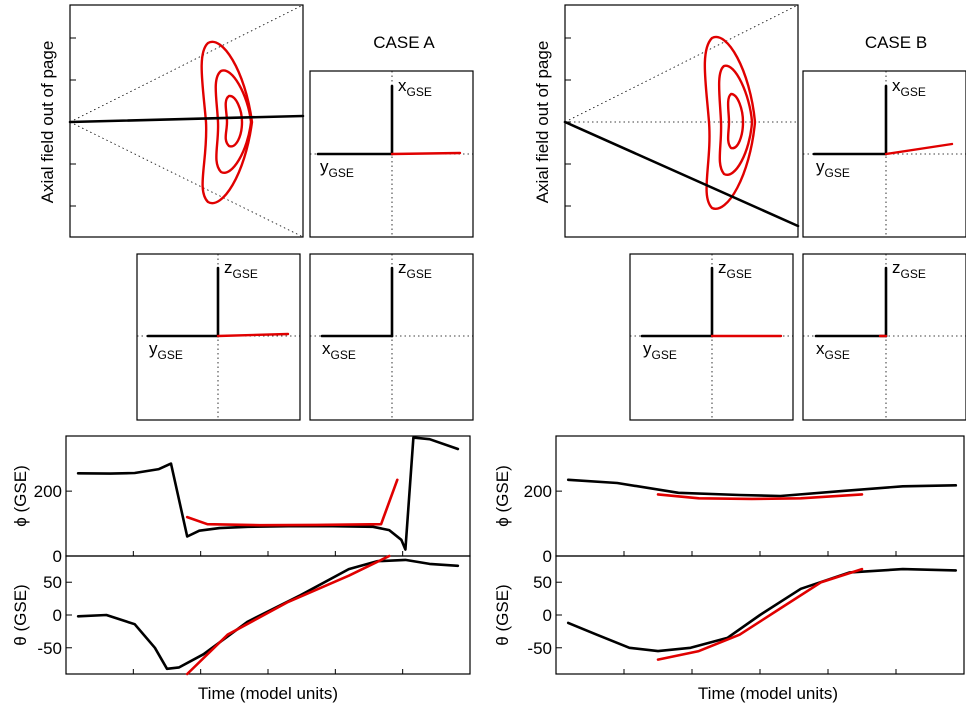 The height and width of the screenshot is (708, 966). I want to click on case-b-title: CASE B, so click(896, 42).